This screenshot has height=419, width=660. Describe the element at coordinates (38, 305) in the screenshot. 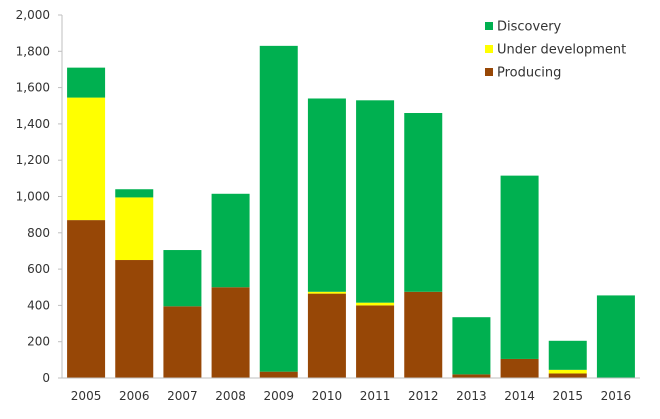

I see `y-tick-label: 400` at that location.